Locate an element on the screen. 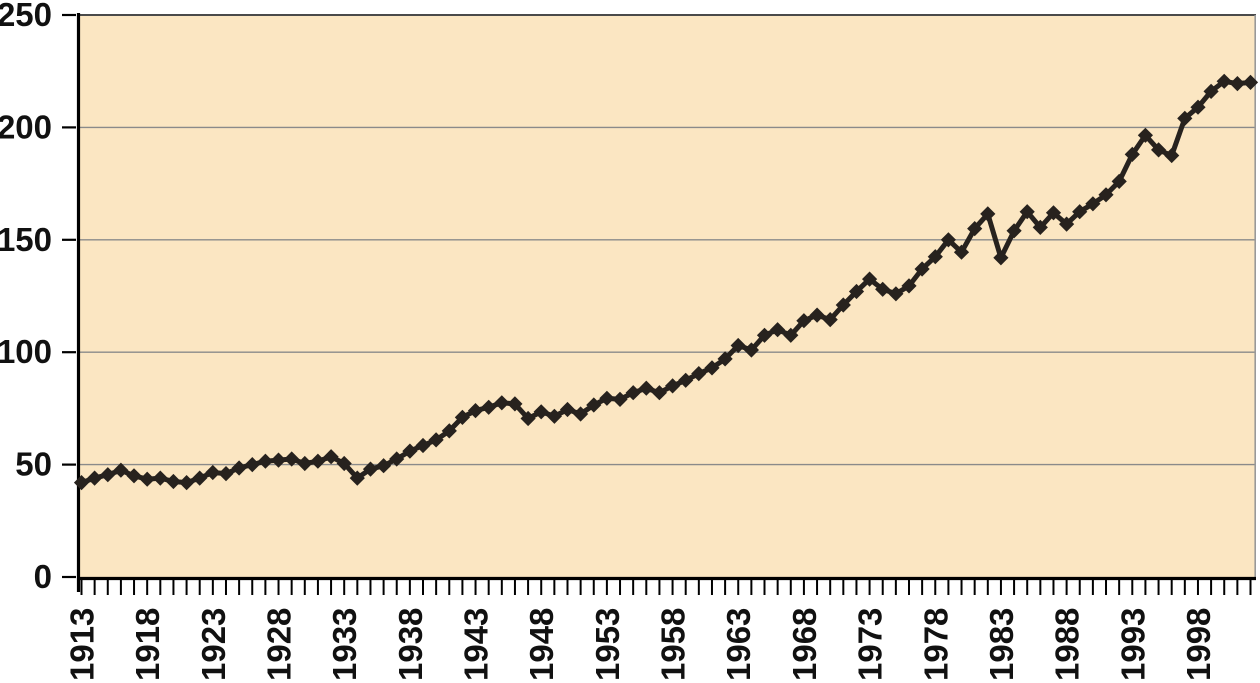 The width and height of the screenshot is (1260, 683). data-point-2000 is located at coordinates (1224, 81).